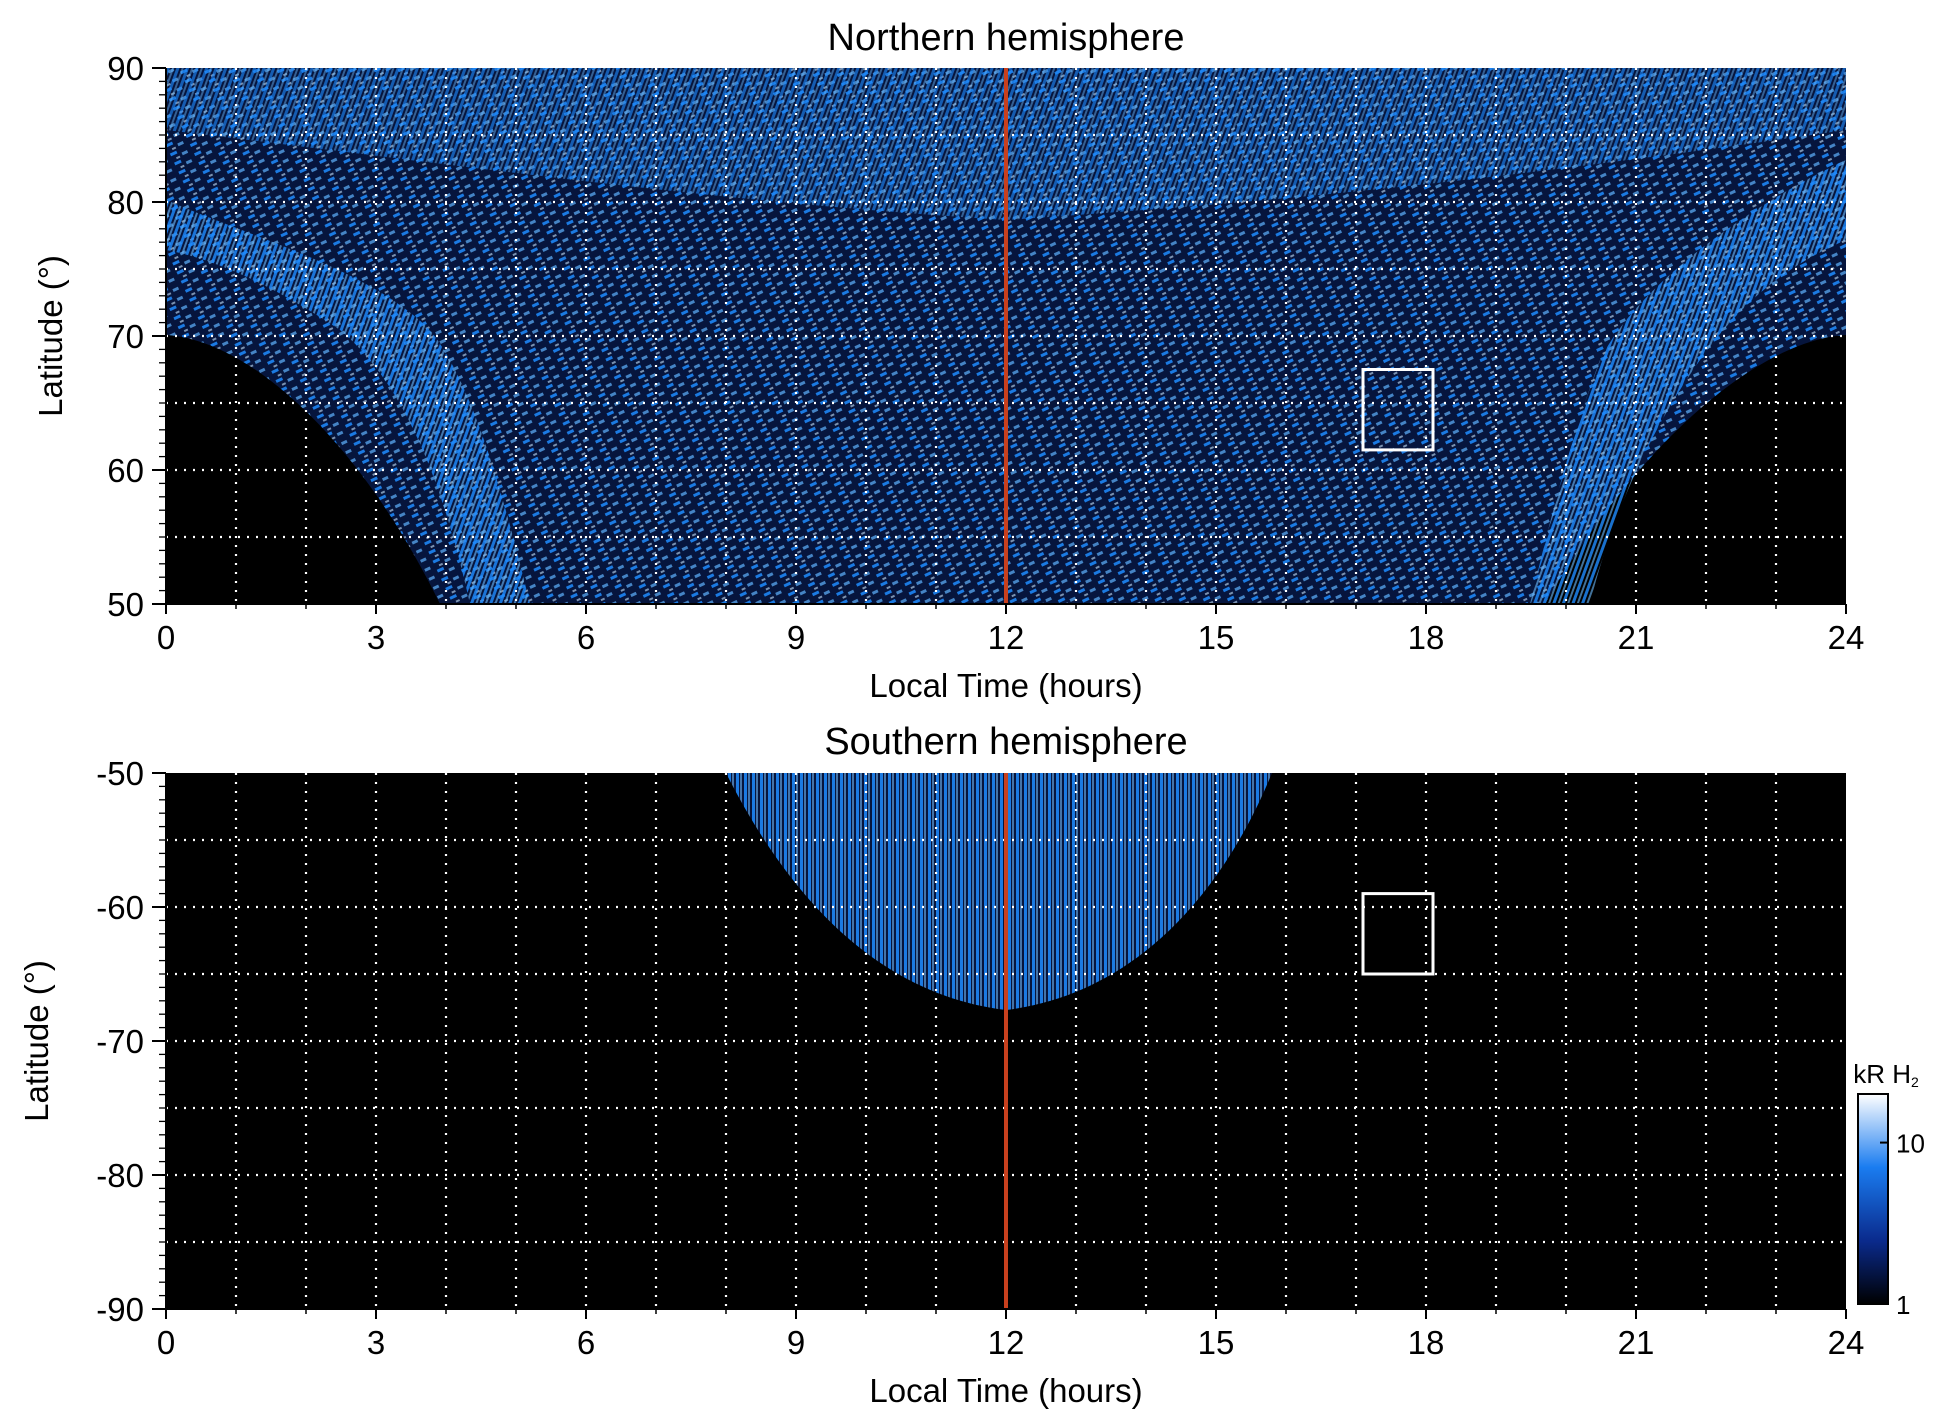 The image size is (1950, 1423). What do you see at coordinates (120, 773) in the screenshot?
I see `y-tick-label-south: -50` at bounding box center [120, 773].